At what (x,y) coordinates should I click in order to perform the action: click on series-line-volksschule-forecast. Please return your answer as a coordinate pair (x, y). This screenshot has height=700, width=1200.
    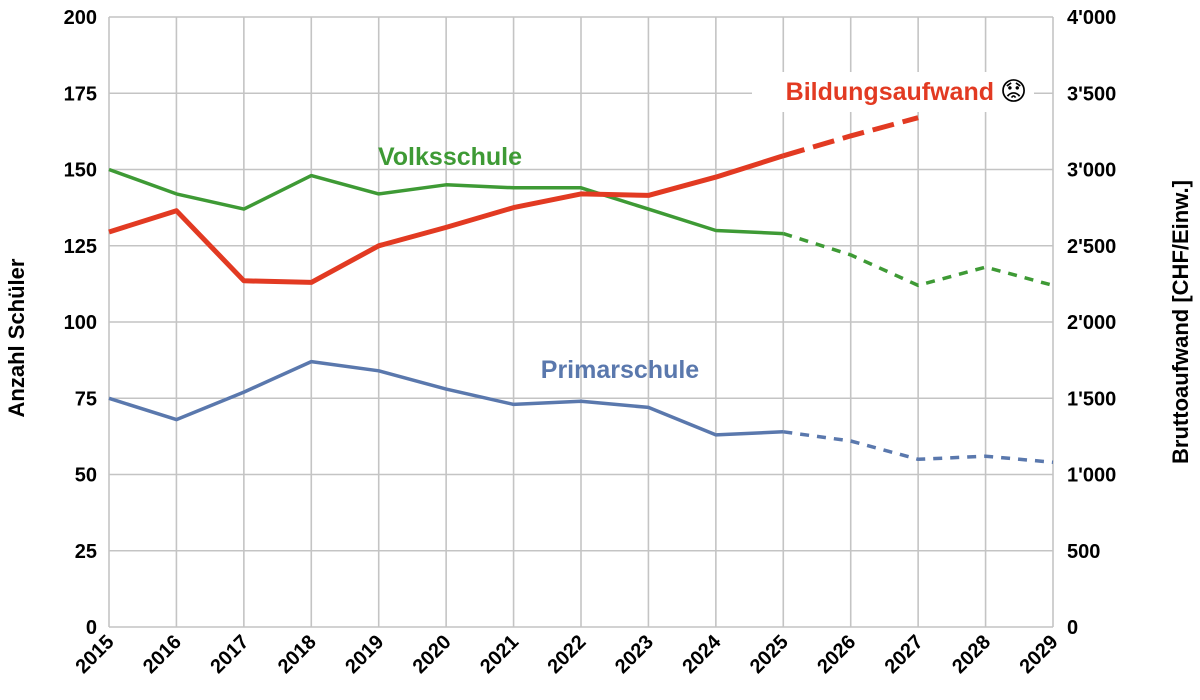
    Looking at the image, I should click on (918, 259).